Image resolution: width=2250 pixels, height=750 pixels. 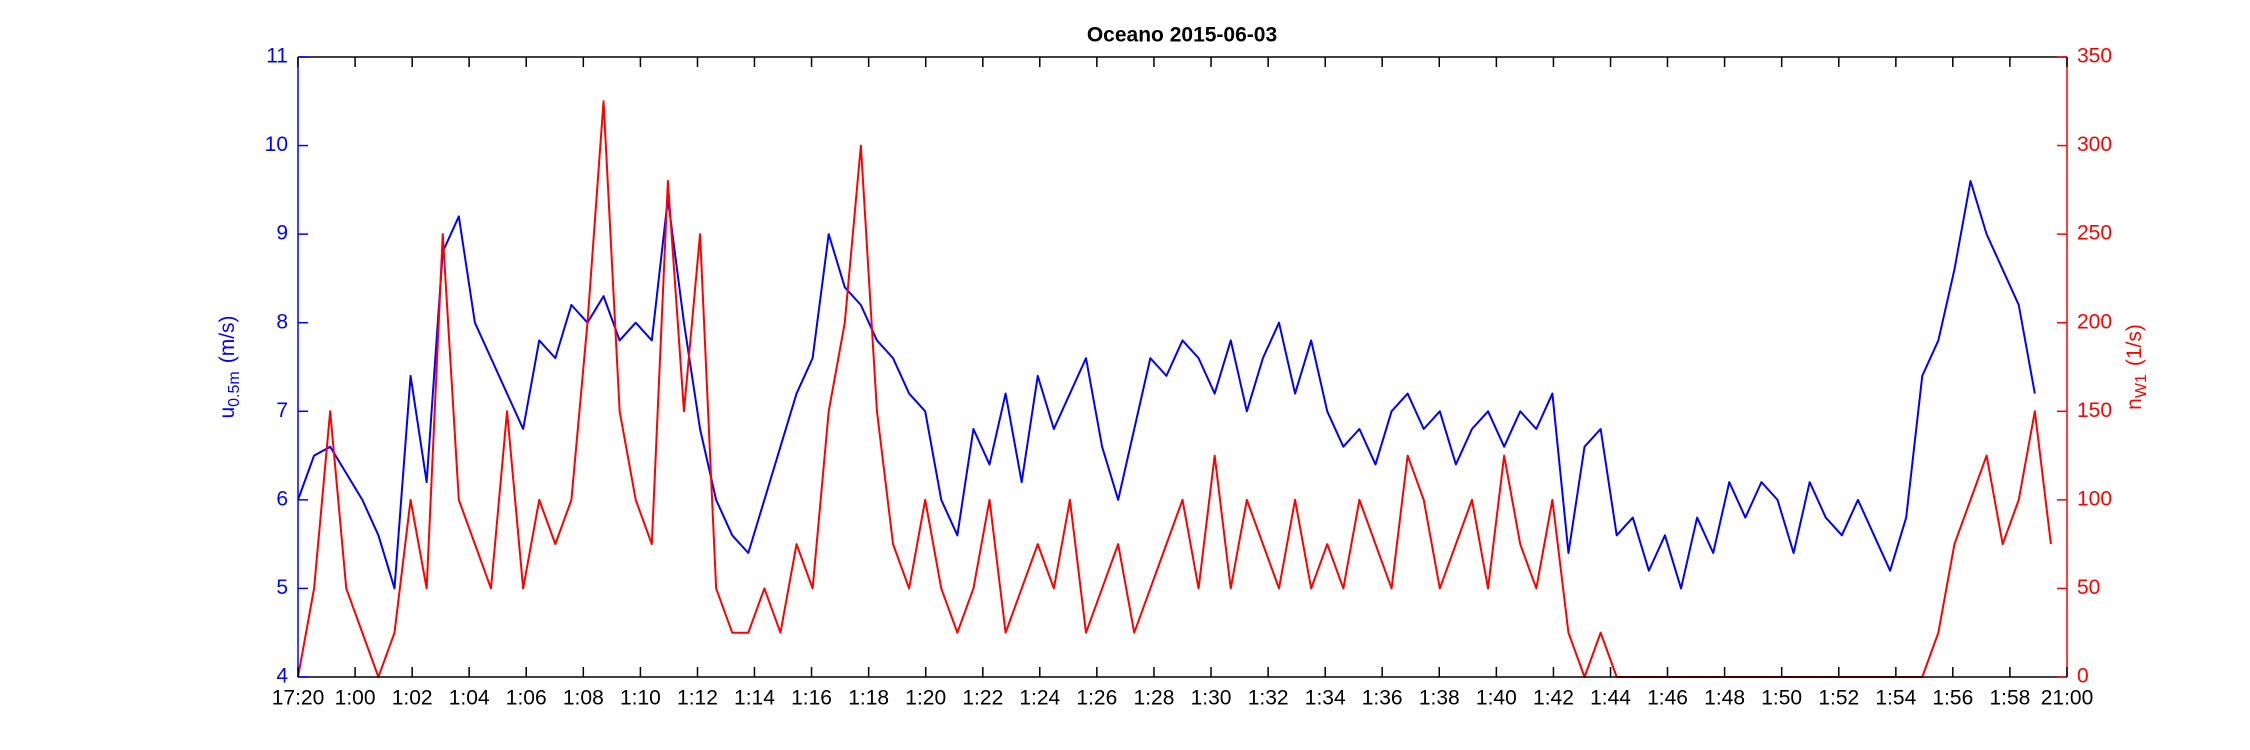 I want to click on x-tick-label: 1:52, so click(x=1838, y=698).